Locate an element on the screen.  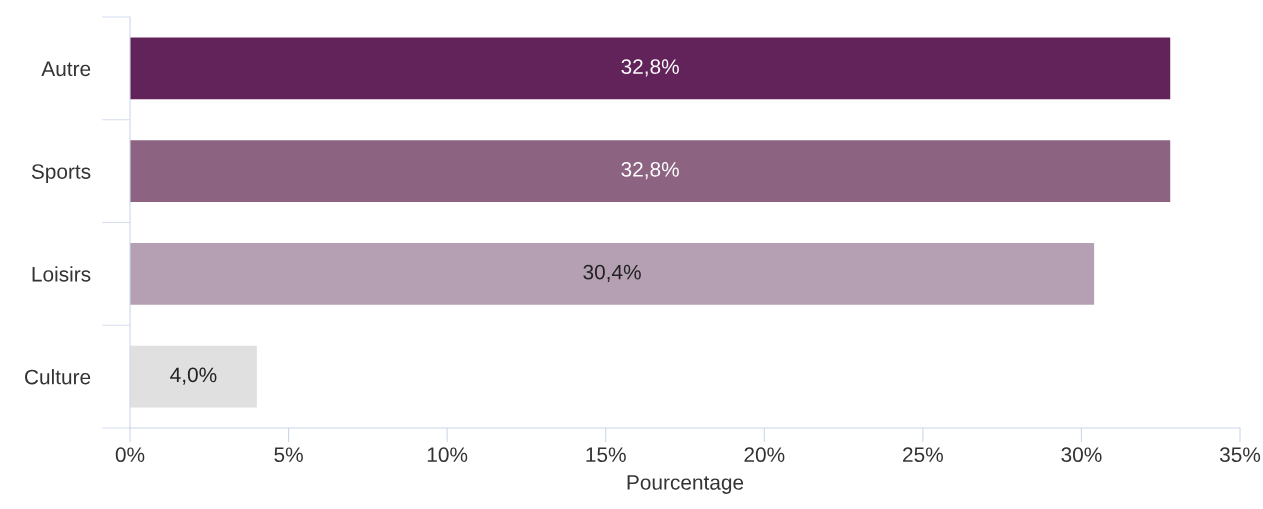
y-tick-label: Culture is located at coordinates (58, 377).